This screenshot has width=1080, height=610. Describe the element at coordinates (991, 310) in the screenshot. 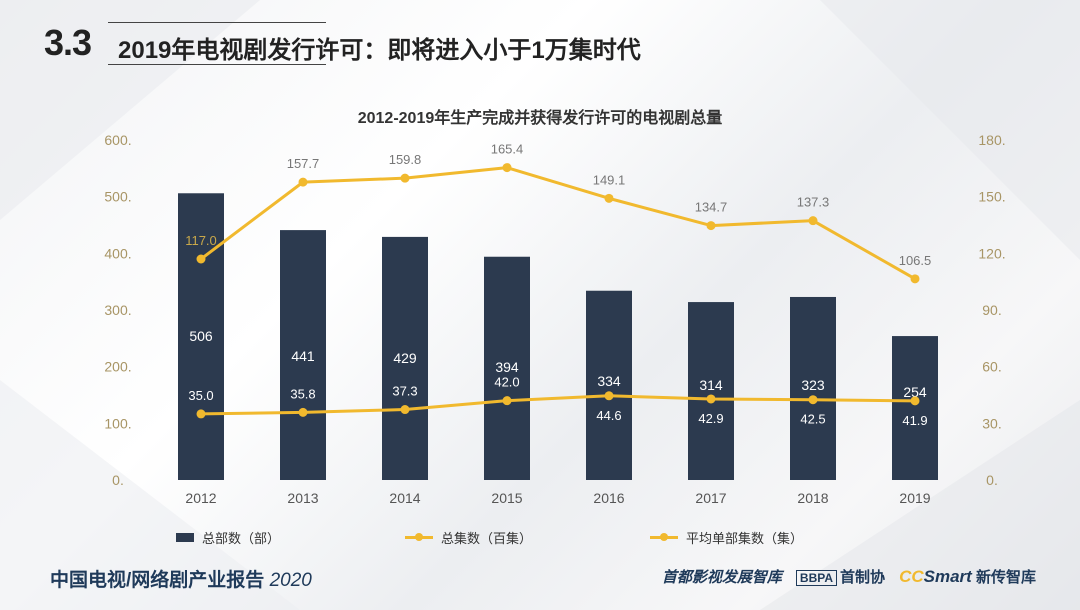

I see `right-axis-tick: 90.` at that location.